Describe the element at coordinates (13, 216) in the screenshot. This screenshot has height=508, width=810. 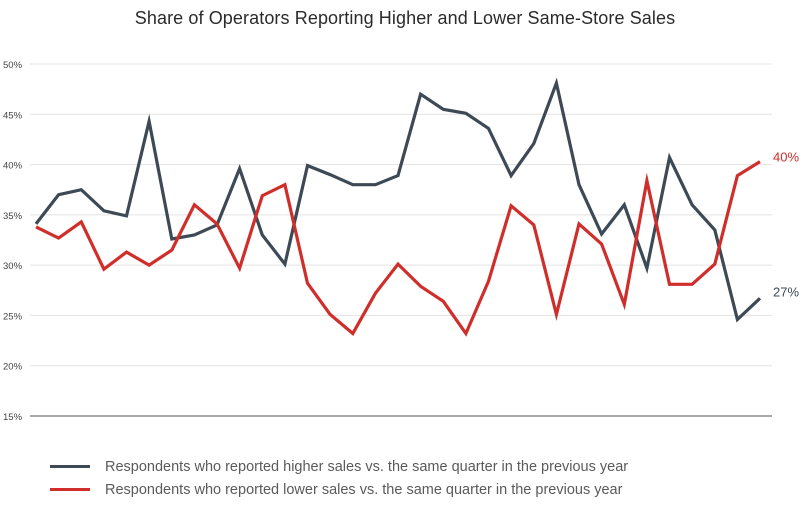
I see `y-tick-label: 35%` at that location.